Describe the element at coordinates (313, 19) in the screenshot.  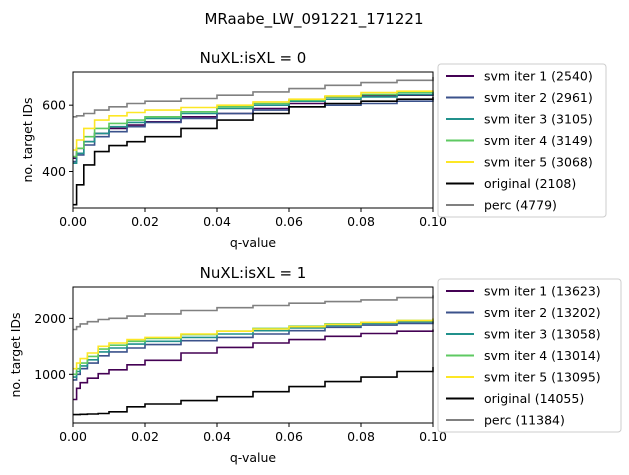
I see `figure-title: MRaabe_LW_091221_171221` at that location.